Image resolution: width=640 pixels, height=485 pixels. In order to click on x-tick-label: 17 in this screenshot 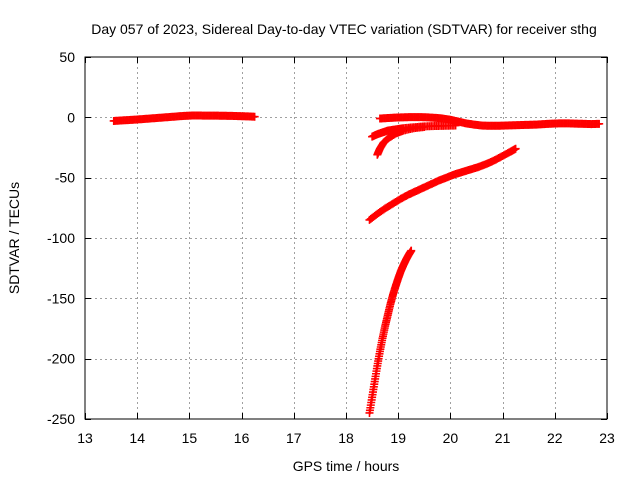, I will do `click(294, 438)`.